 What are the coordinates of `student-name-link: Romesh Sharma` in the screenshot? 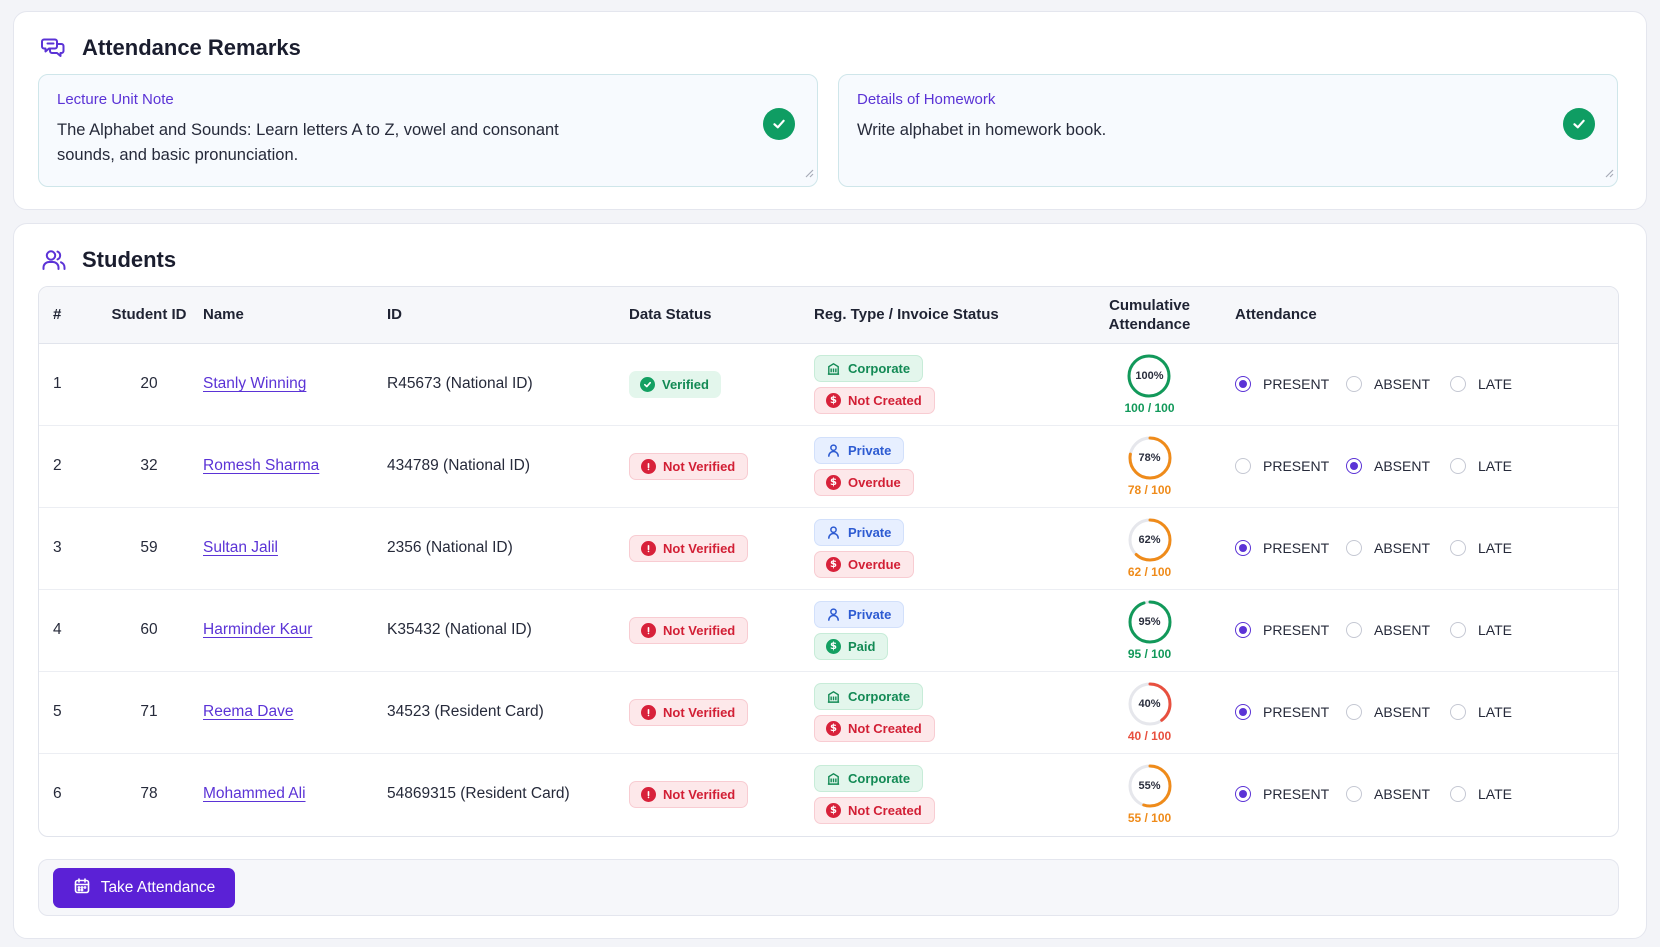 It's located at (261, 465).